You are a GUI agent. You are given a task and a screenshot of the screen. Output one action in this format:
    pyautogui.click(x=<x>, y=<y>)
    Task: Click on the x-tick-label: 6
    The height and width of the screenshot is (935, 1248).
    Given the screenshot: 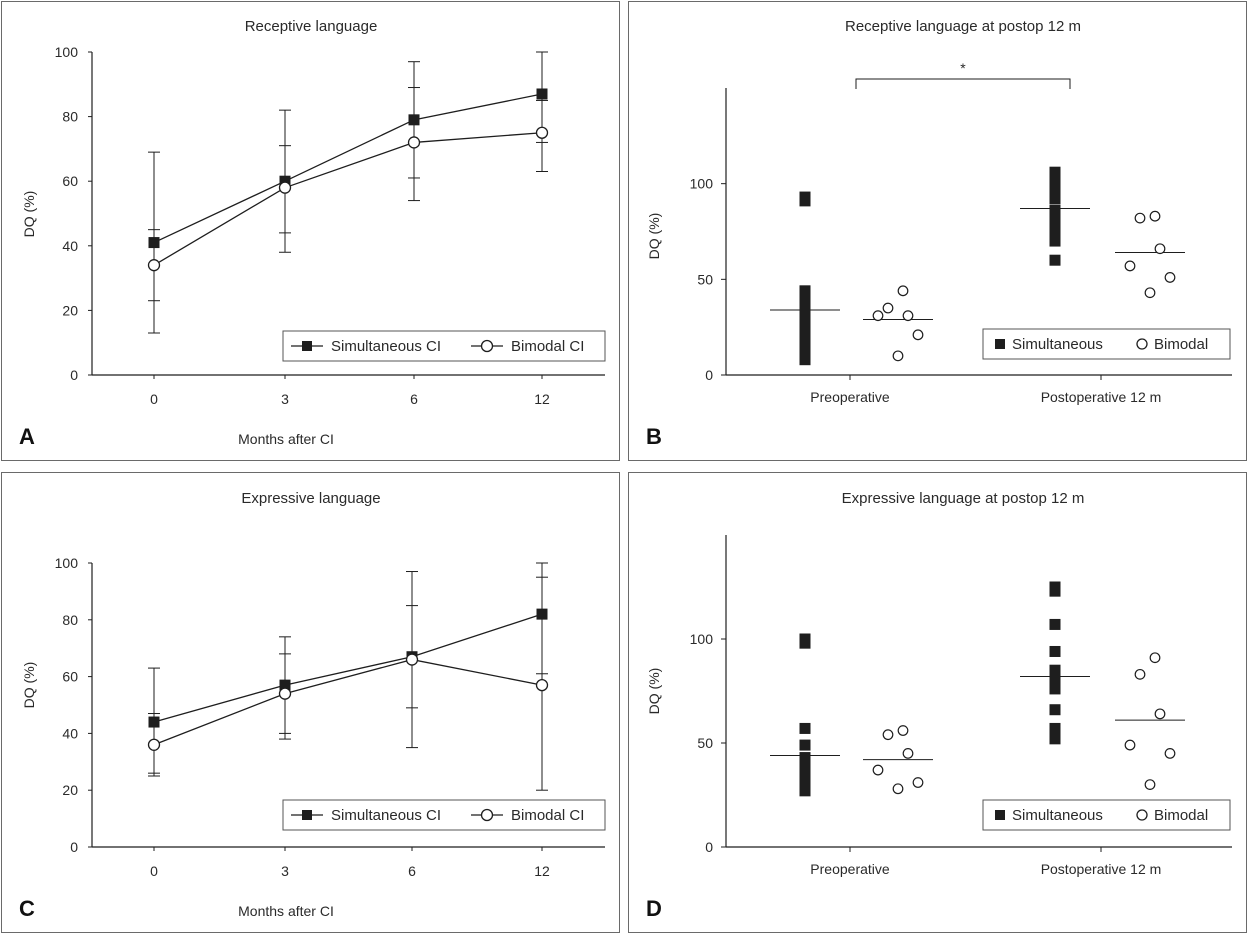 What is the action you would take?
    pyautogui.click(x=414, y=399)
    